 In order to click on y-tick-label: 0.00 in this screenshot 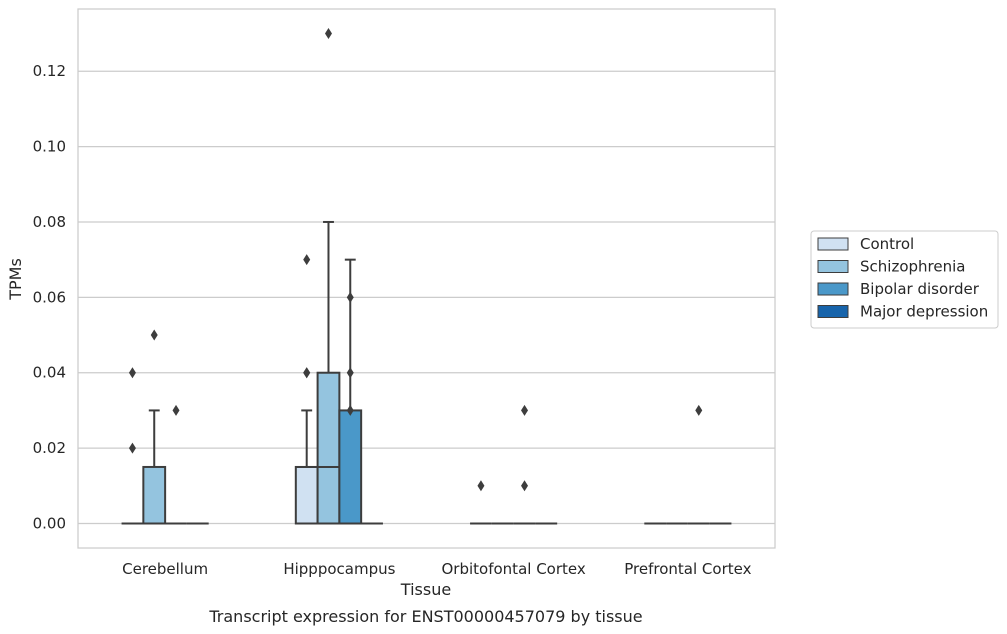, I will do `click(49, 524)`.